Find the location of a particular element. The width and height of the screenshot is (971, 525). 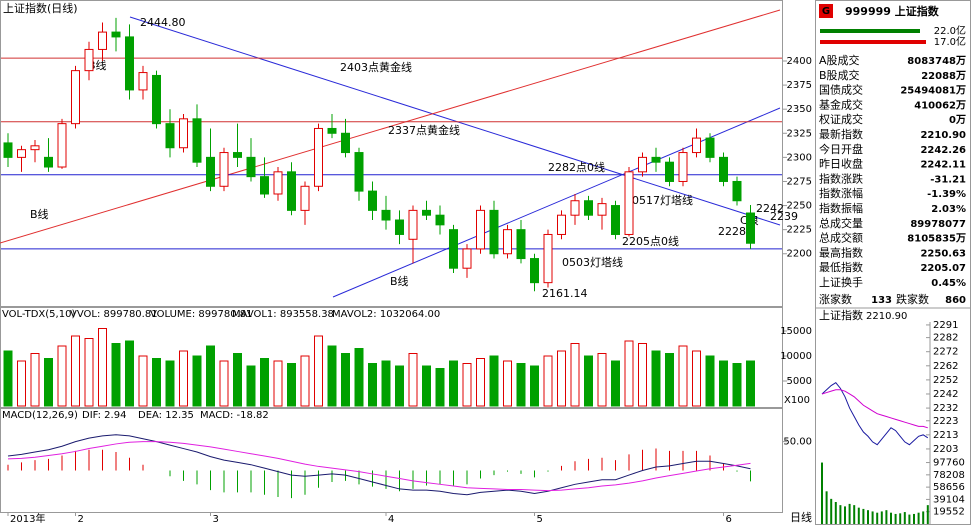

row-label: 指数涨幅 is located at coordinates (841, 193).